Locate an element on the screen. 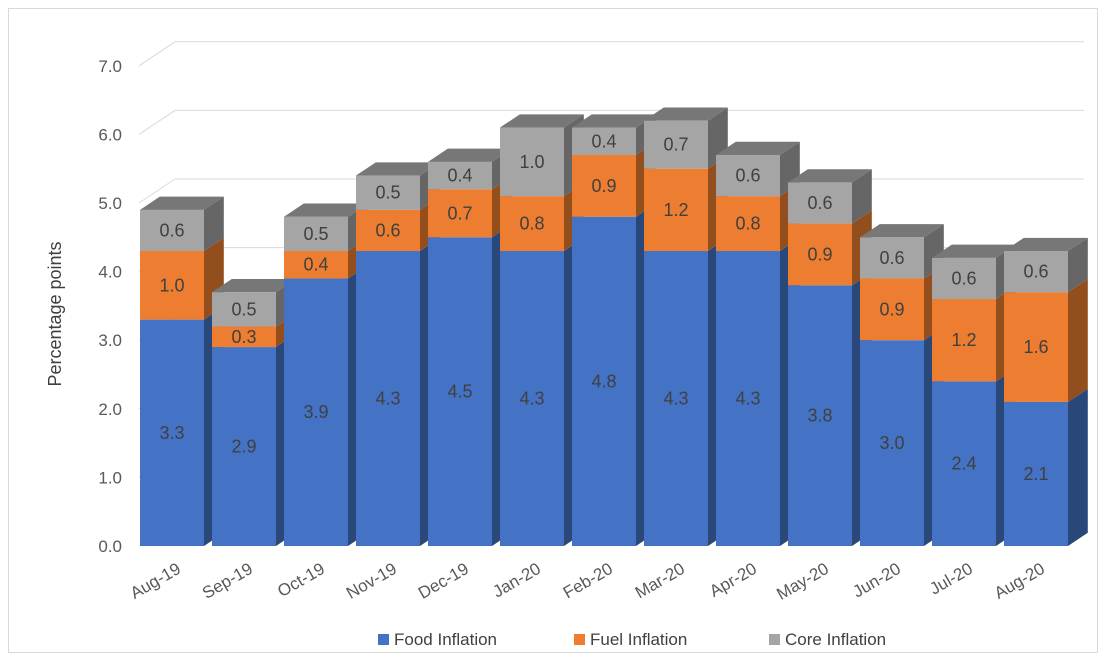  legend-item: Core Inflation is located at coordinates (827, 639).